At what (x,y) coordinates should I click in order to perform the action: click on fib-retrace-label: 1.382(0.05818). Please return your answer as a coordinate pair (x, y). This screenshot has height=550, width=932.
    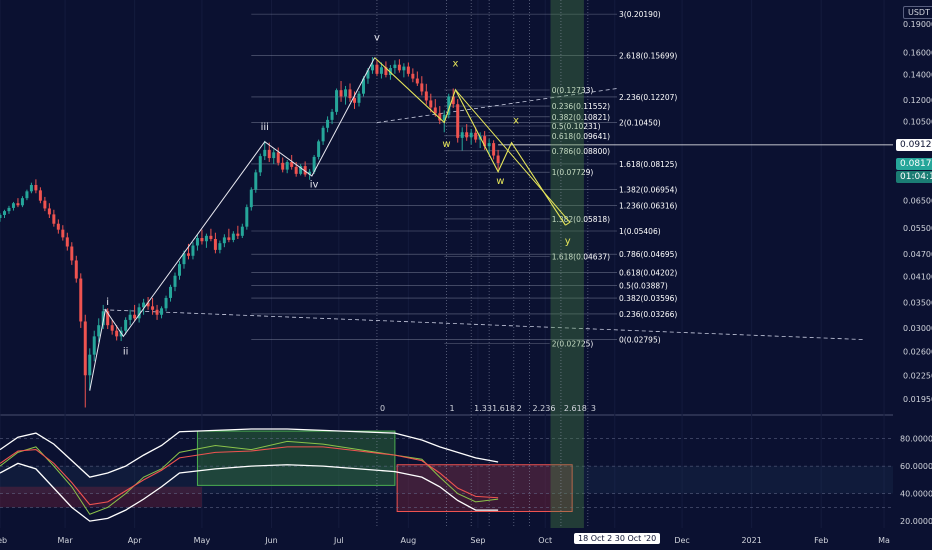
    Looking at the image, I should click on (581, 219).